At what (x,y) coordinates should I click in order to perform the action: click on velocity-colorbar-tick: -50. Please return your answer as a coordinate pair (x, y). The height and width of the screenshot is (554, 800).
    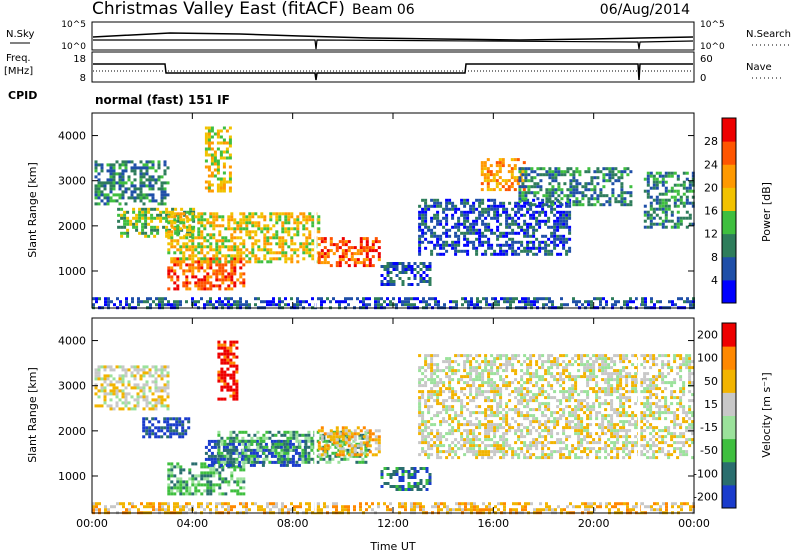
    Looking at the image, I should click on (709, 450).